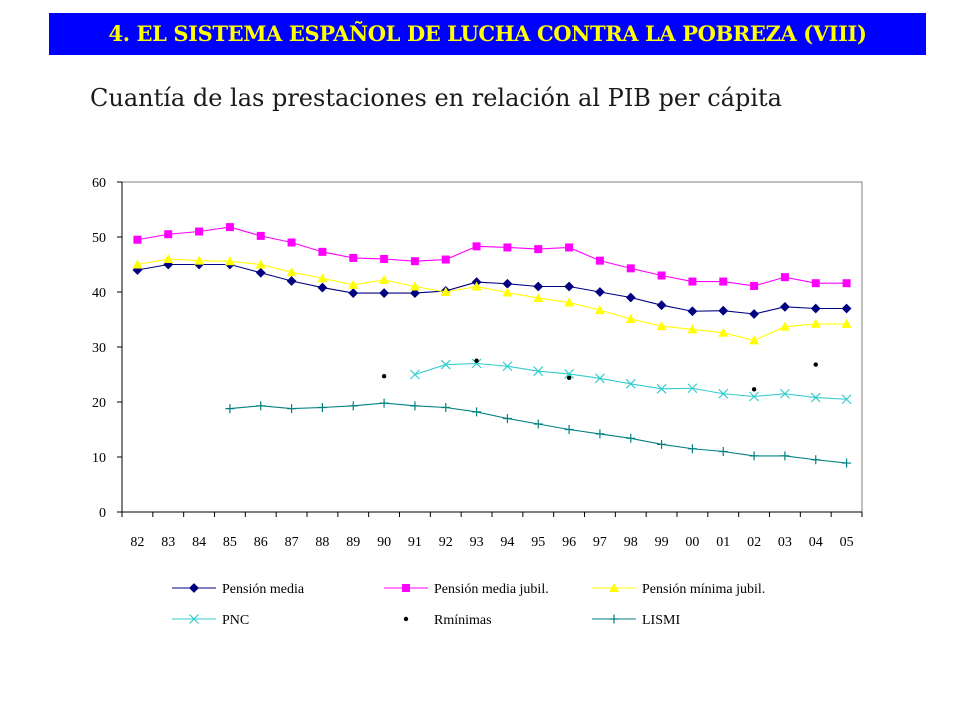 The width and height of the screenshot is (960, 720). What do you see at coordinates (446, 542) in the screenshot?
I see `x-tick-label: 92` at bounding box center [446, 542].